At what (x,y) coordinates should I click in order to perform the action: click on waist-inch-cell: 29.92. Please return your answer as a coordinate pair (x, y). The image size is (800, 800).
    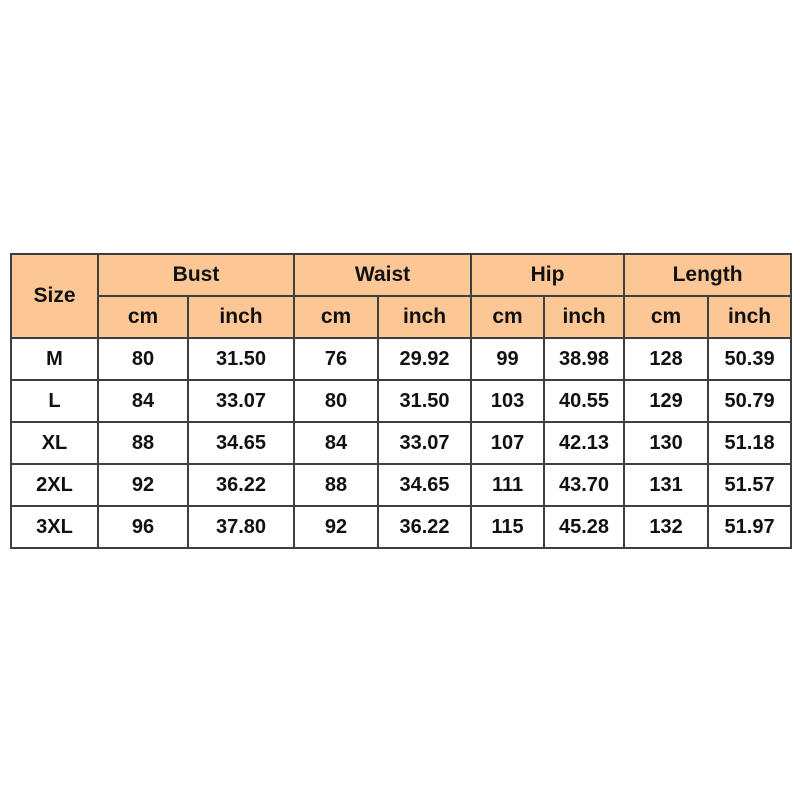
    Looking at the image, I should click on (425, 359).